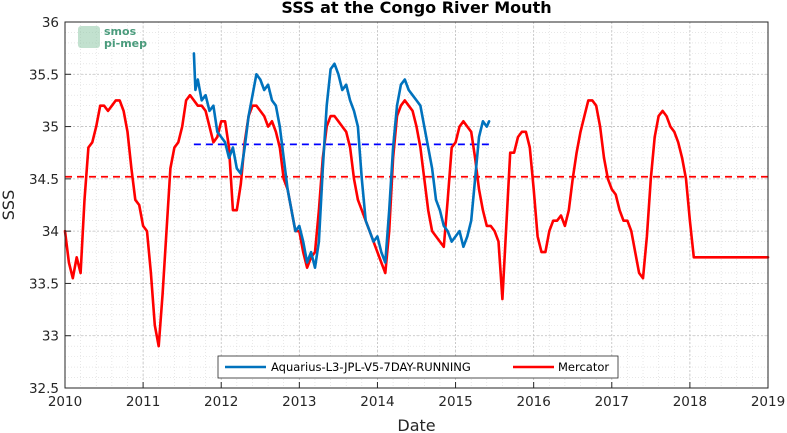 Image resolution: width=787 pixels, height=433 pixels. I want to click on y-tick-label: 32.5, so click(44, 389).